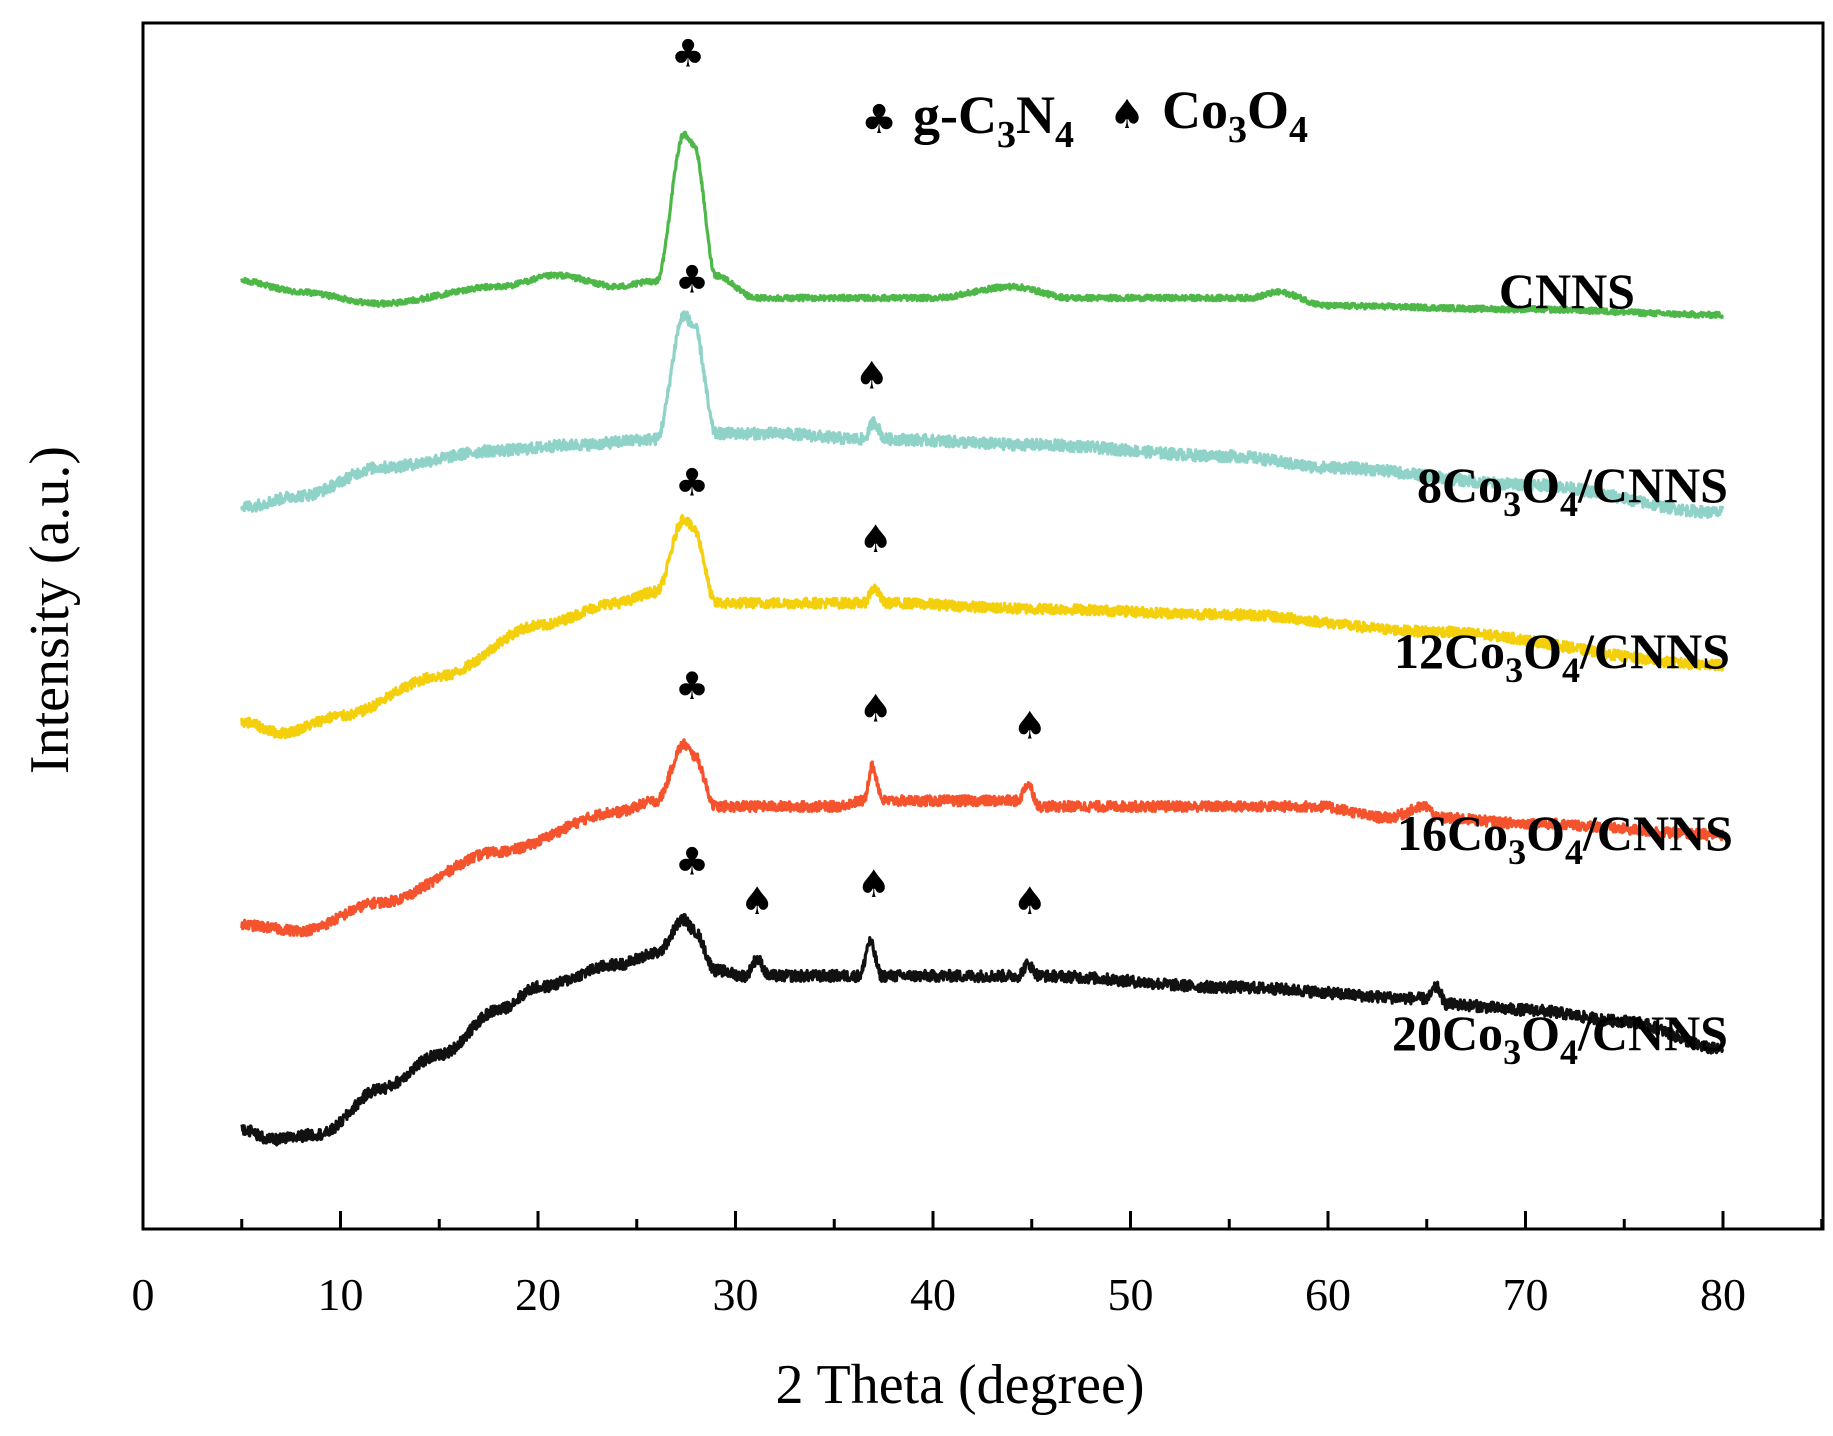  I want to click on legend-club-icon: ♣, so click(879, 120).